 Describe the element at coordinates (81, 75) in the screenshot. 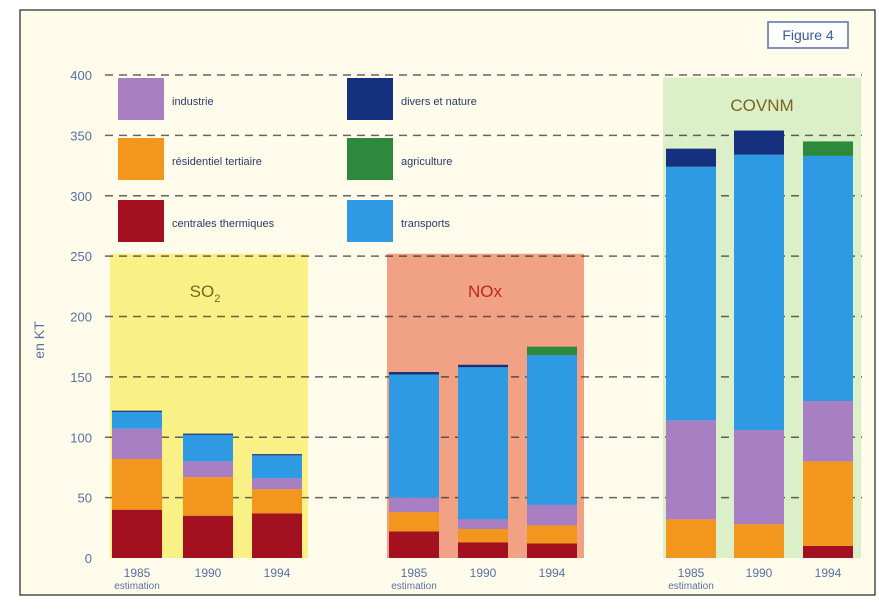

I see `y-tick-label: 400` at that location.